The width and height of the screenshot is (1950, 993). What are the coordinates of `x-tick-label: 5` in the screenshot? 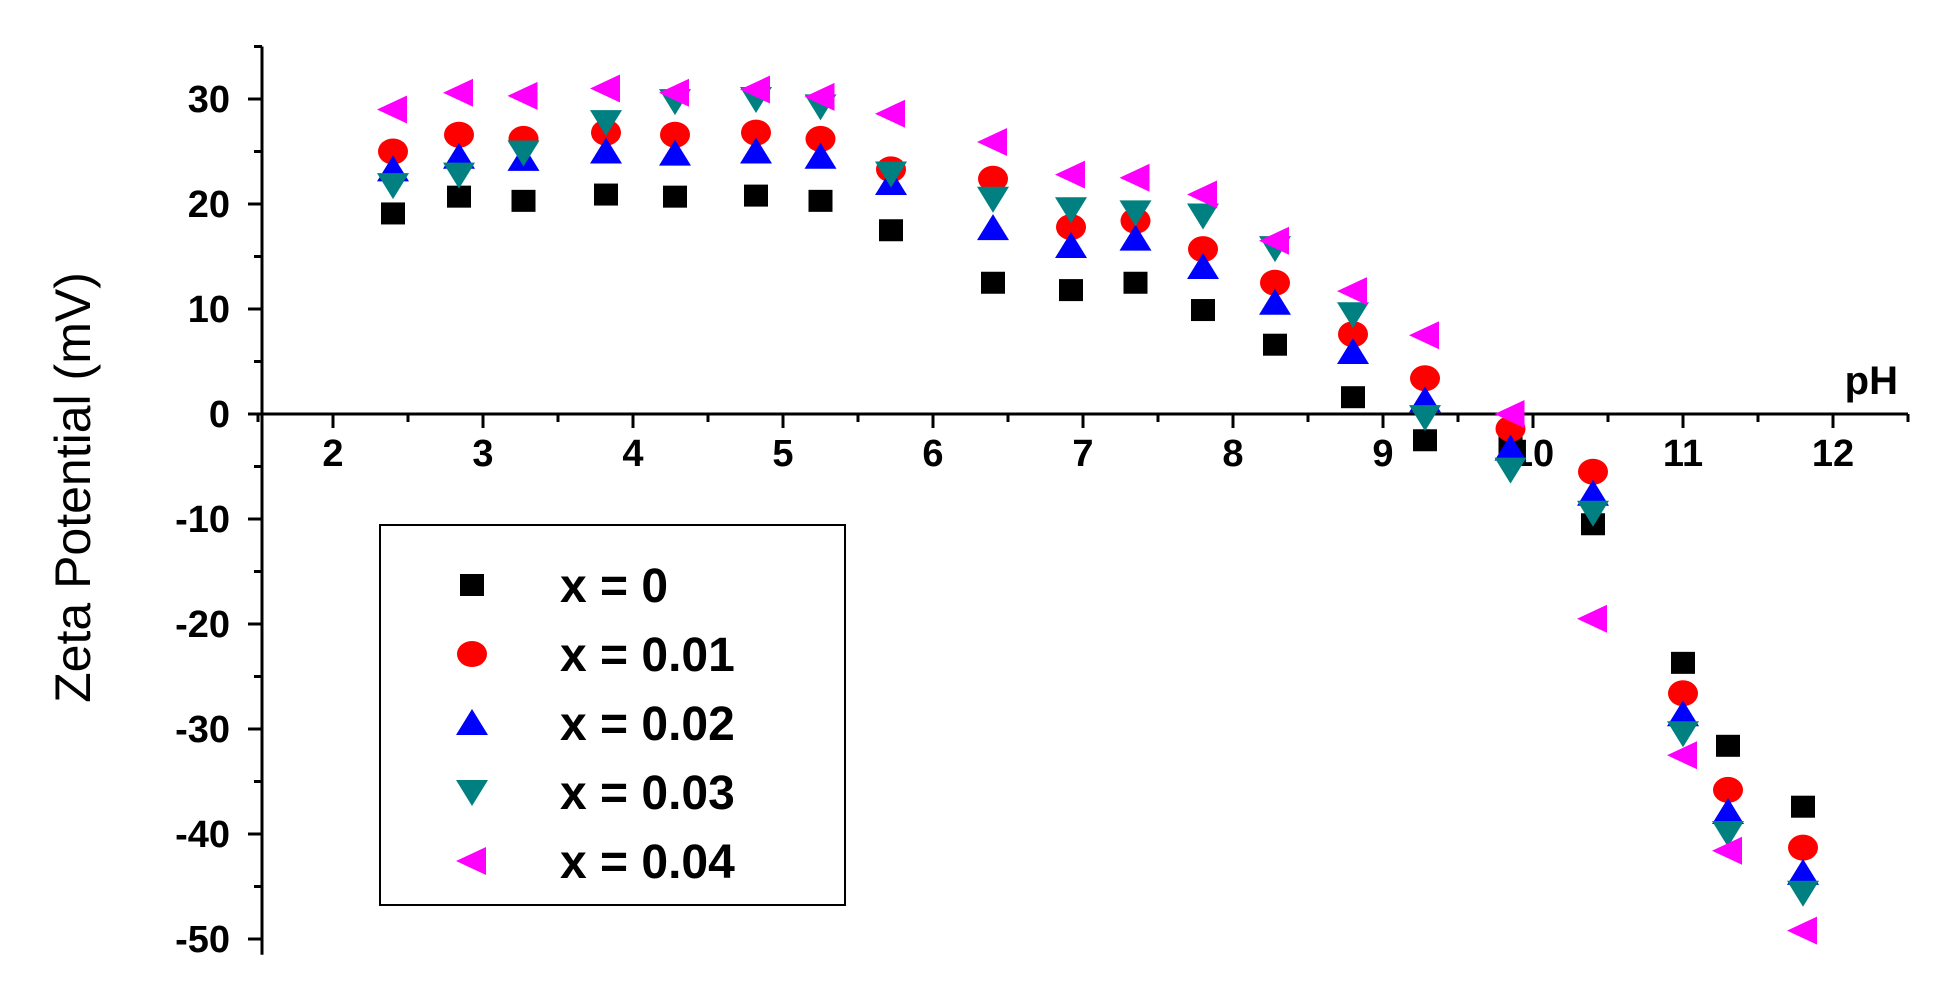 It's located at (782, 454).